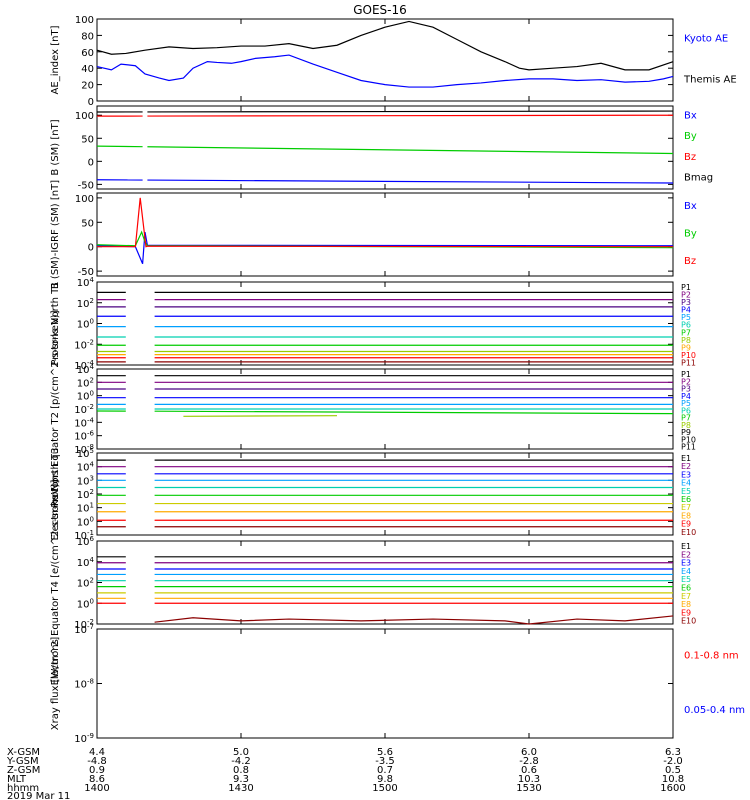 Image resolution: width=750 pixels, height=800 pixels. Describe the element at coordinates (84, 535) in the screenshot. I see `y-tick-label: 10⁻¹` at that location.